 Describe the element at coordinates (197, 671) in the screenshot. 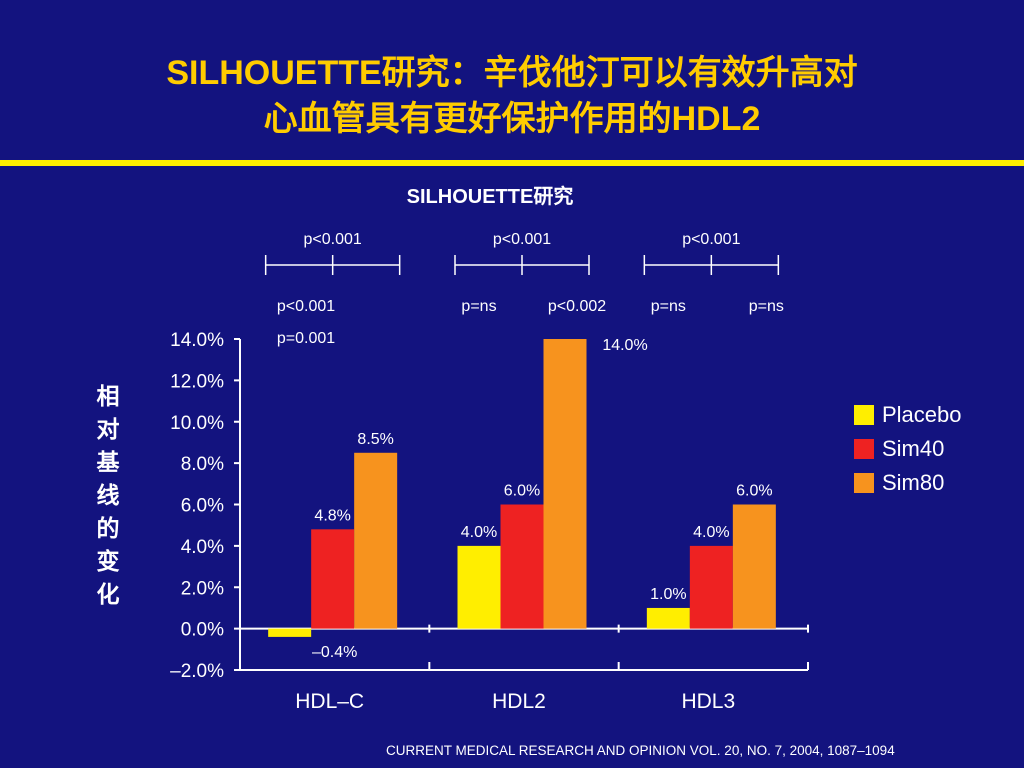

I see `y-tick-label: –2.0%` at that location.